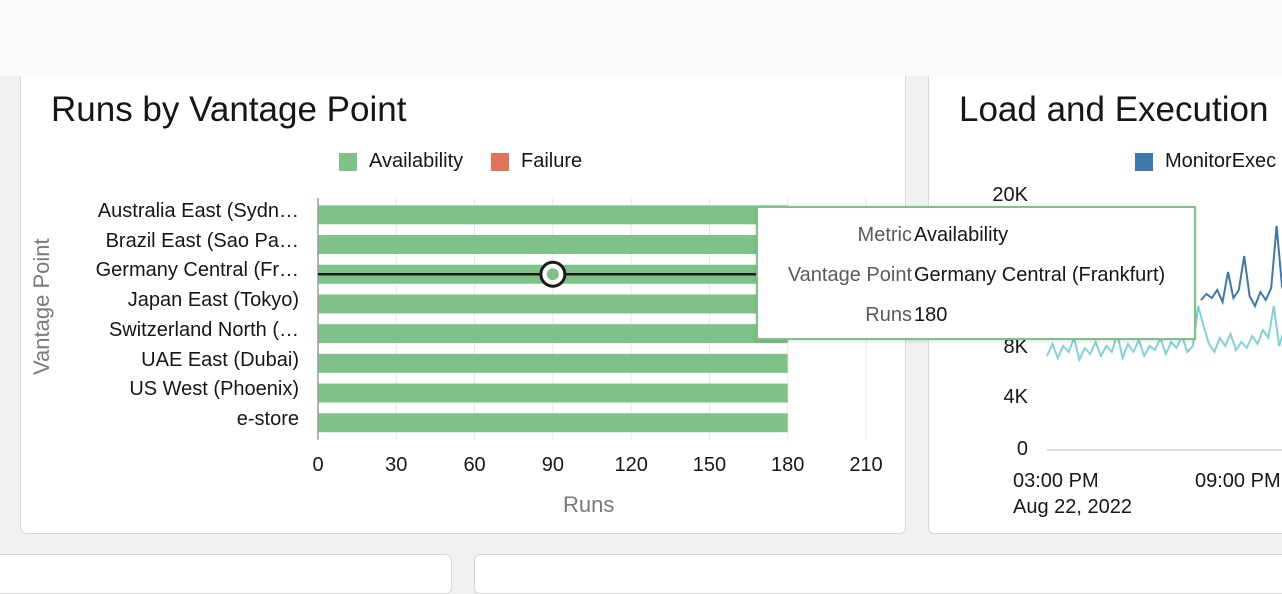  What do you see at coordinates (709, 465) in the screenshot?
I see `x-tick-label: 150` at bounding box center [709, 465].